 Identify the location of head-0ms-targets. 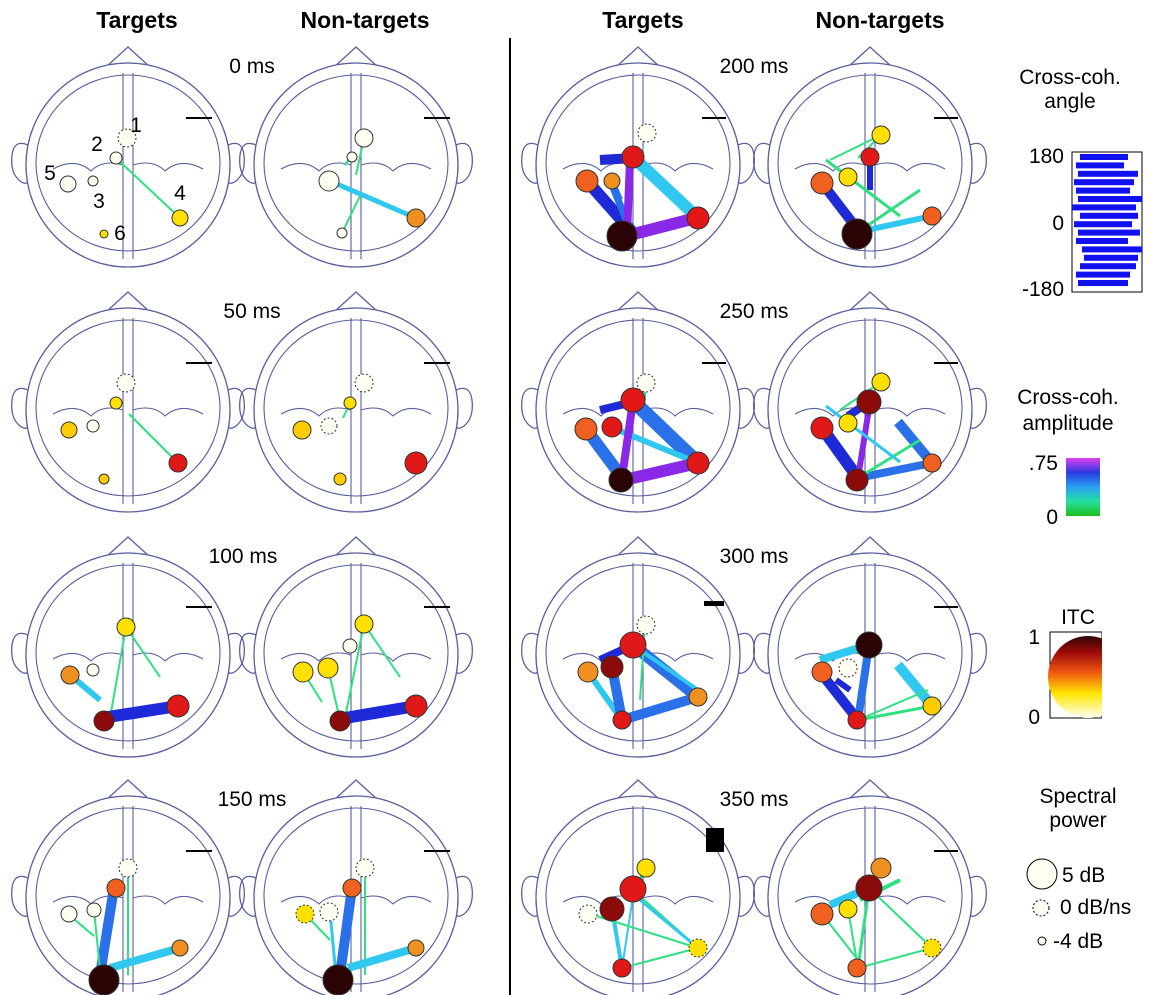
(128, 157).